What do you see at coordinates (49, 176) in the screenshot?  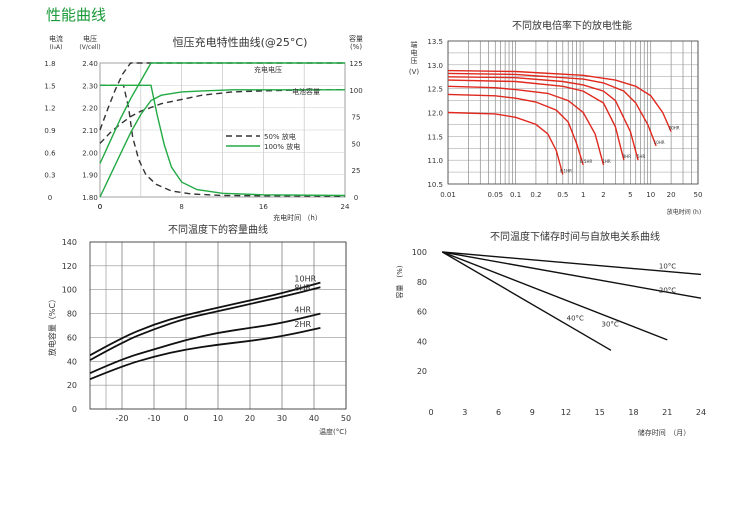 I see `charge-current-tick: 0.3` at bounding box center [49, 176].